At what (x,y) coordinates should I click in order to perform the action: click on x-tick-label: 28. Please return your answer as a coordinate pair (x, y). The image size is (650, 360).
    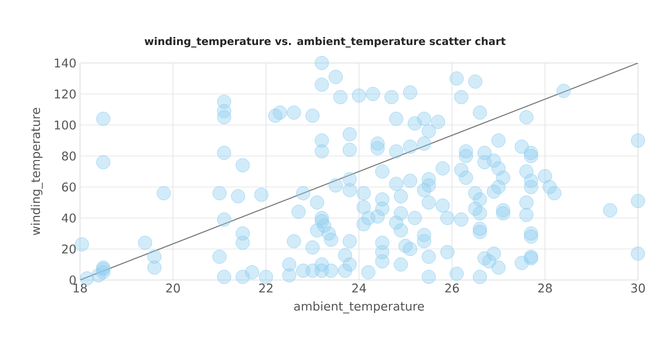
    Looking at the image, I should click on (545, 288).